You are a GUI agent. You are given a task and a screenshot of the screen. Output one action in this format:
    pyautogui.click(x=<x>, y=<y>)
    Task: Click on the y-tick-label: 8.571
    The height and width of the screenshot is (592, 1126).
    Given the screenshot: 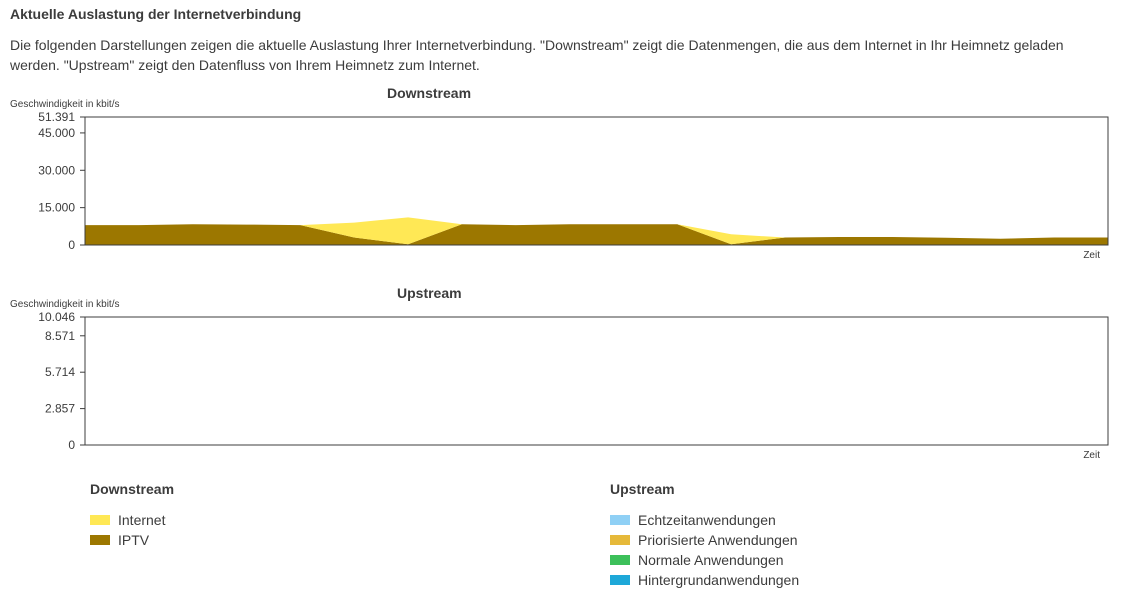 What is the action you would take?
    pyautogui.click(x=60, y=336)
    